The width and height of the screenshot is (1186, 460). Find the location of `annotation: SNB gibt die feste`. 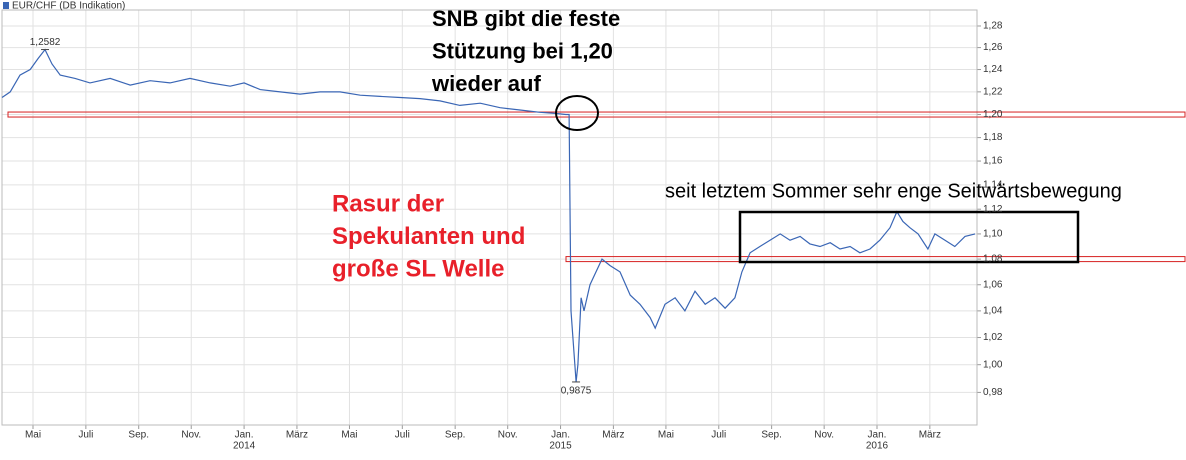

annotation: SNB gibt die feste is located at coordinates (526, 18).